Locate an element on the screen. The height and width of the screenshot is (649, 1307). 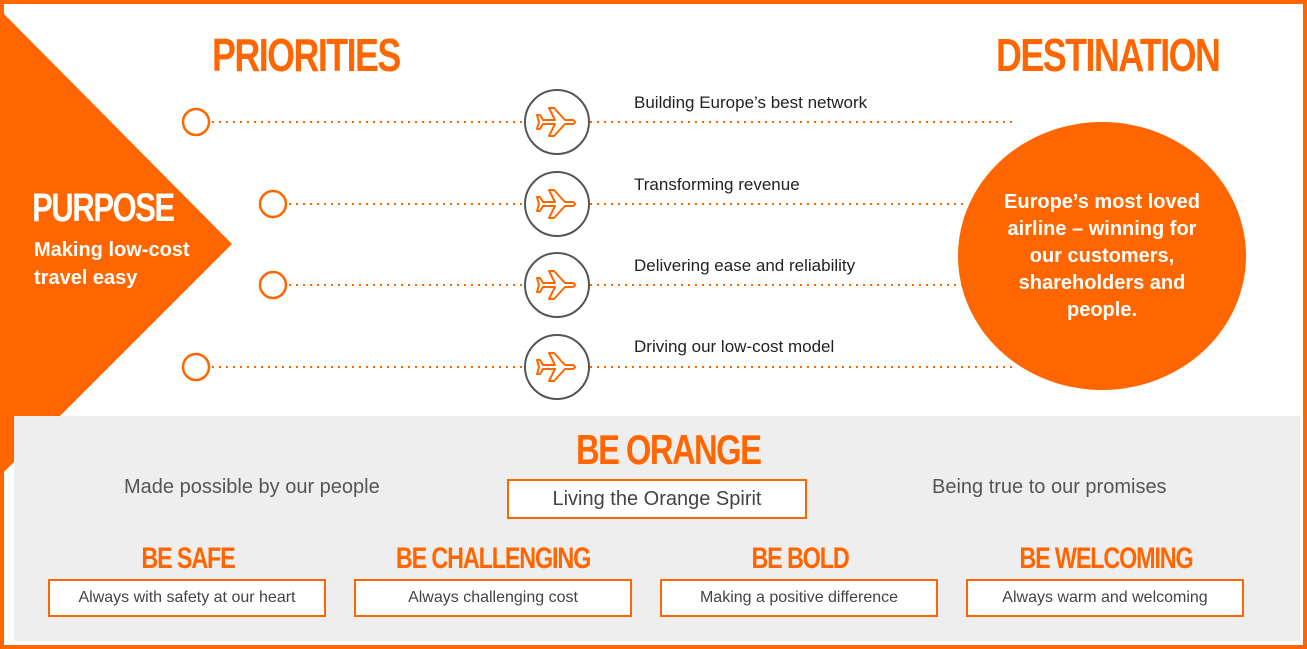
priority-row-4-lines is located at coordinates (597, 367).